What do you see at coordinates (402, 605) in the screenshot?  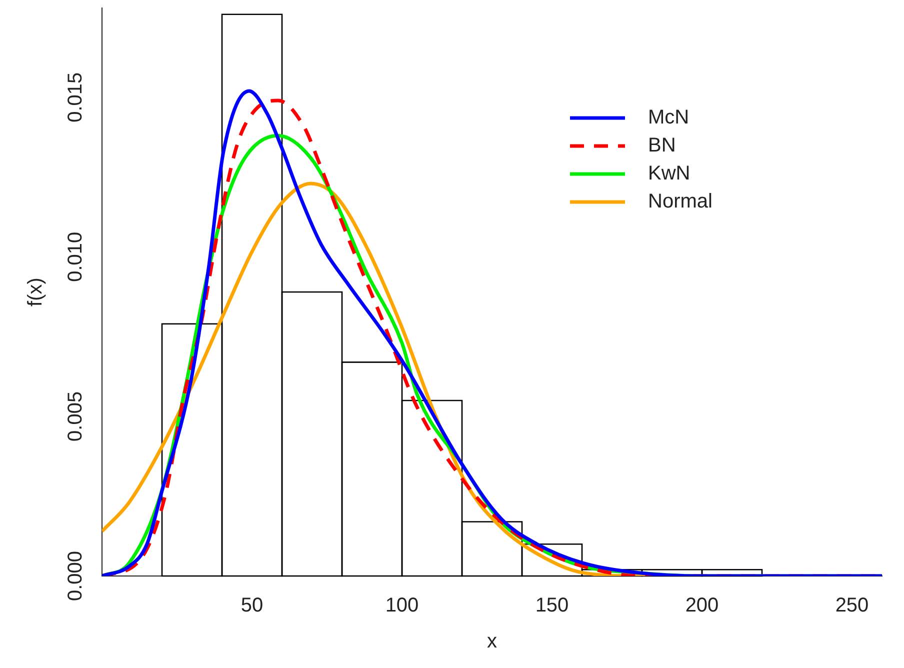 I see `x-tick-label: 100` at bounding box center [402, 605].